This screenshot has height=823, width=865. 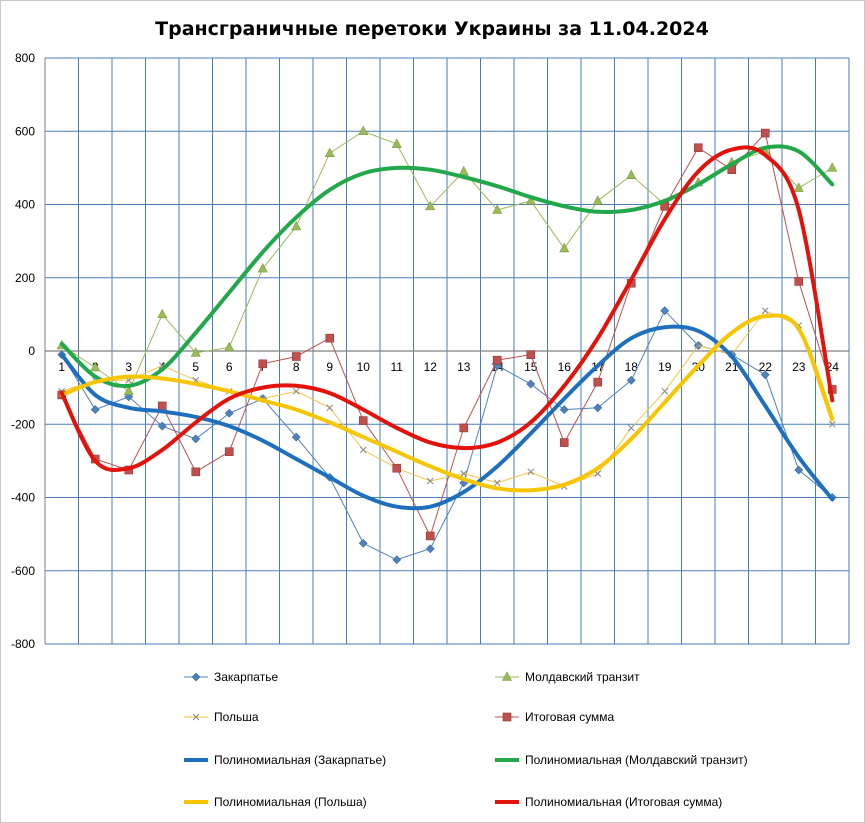 I want to click on y-tick-label: 400, so click(x=25, y=205).